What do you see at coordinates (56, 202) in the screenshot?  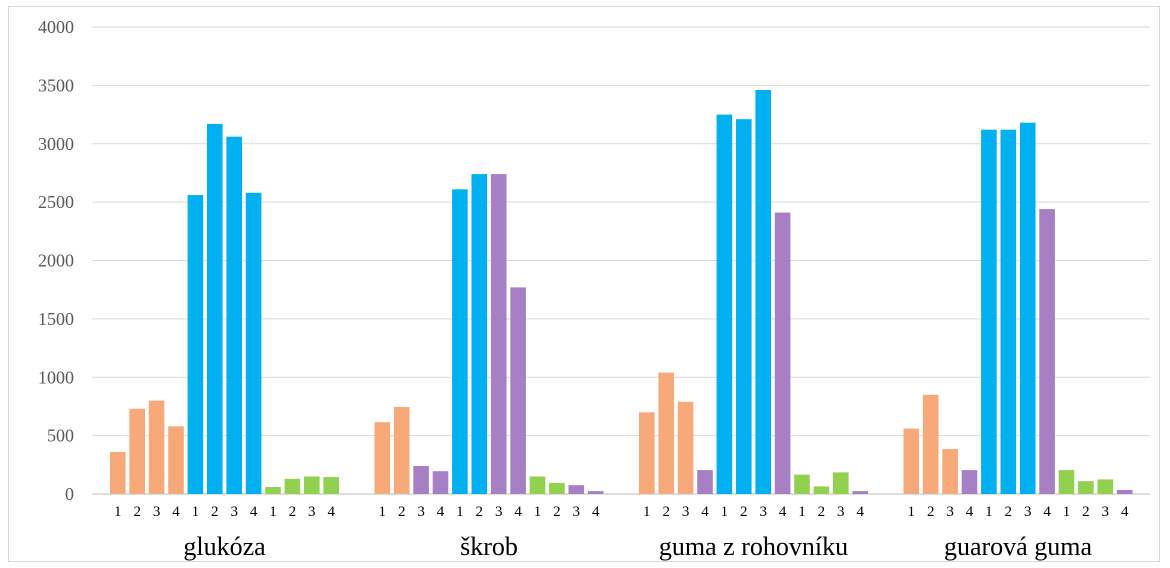 I see `y-tick-label: 2500` at bounding box center [56, 202].